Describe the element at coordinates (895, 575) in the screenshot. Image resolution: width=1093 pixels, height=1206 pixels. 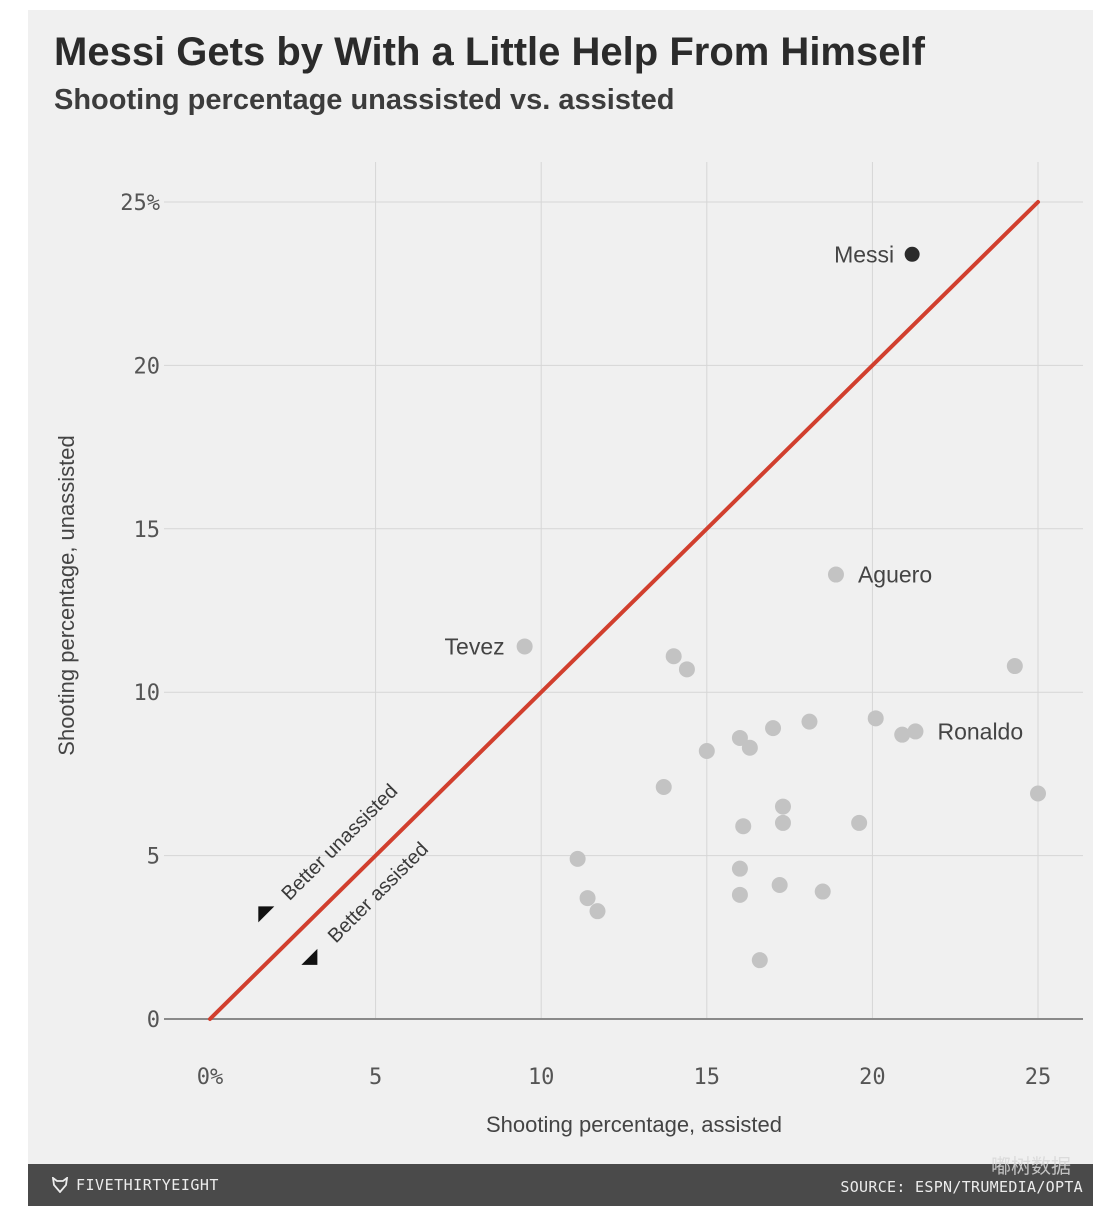
I see `point-label-aguero: Aguero` at that location.